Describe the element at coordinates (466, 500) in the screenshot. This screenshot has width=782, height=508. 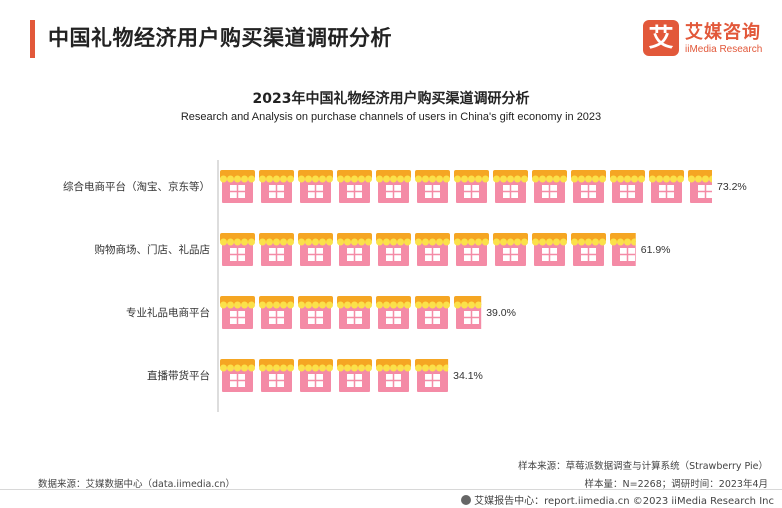
I see `report-center-icon` at that location.